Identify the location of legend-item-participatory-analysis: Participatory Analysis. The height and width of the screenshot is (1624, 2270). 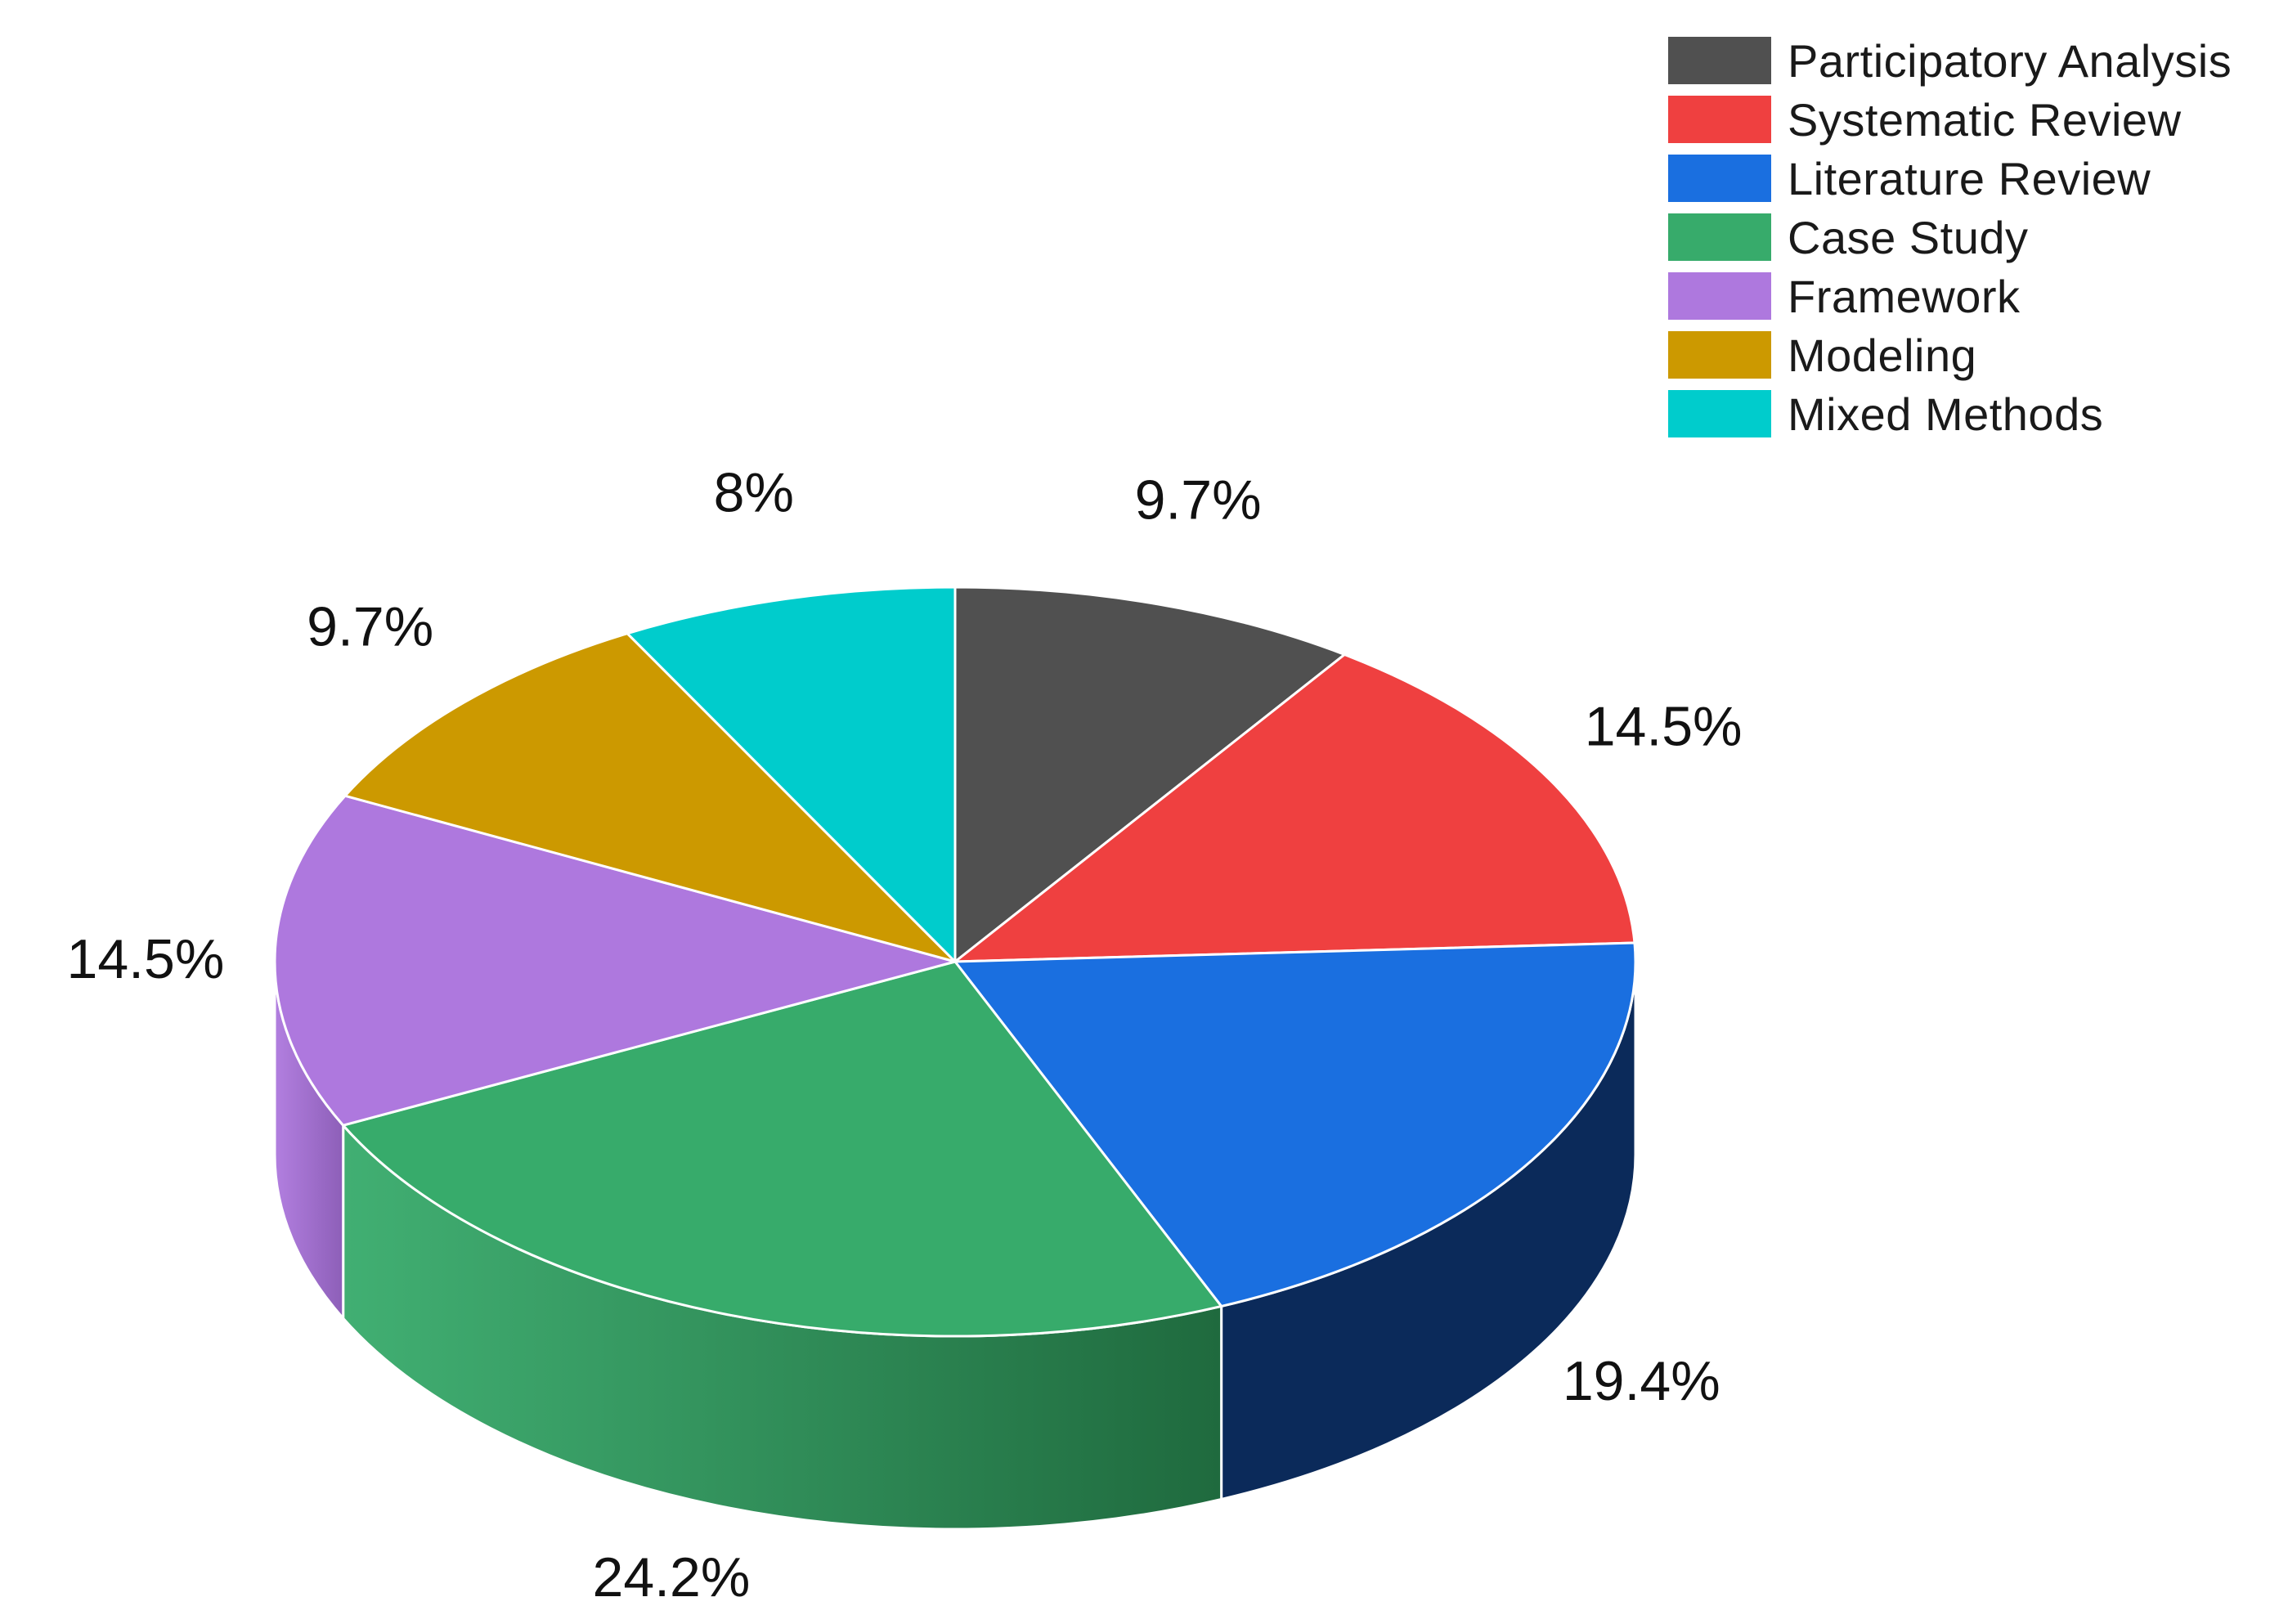
(1950, 60).